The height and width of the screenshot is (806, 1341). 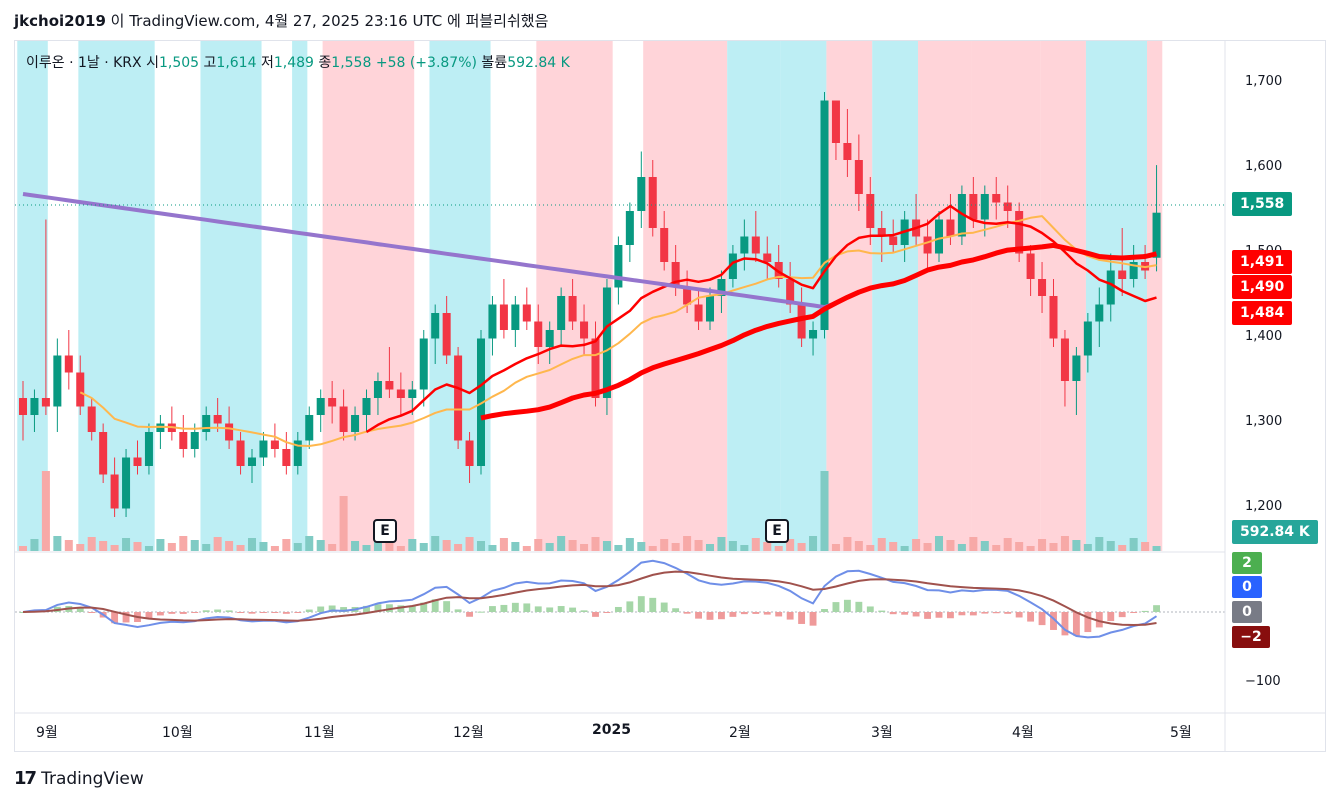 What do you see at coordinates (79, 778) in the screenshot?
I see `footer-brand: 17 TradingView` at bounding box center [79, 778].